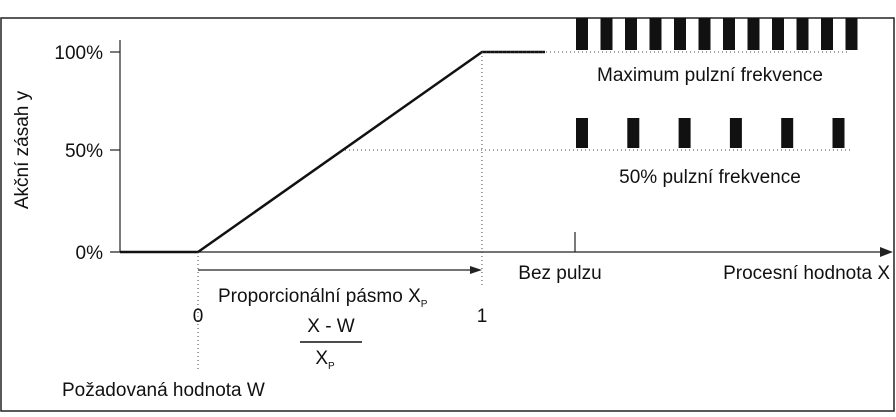 The height and width of the screenshot is (417, 896). I want to click on tick-label: 0%, so click(90, 253).